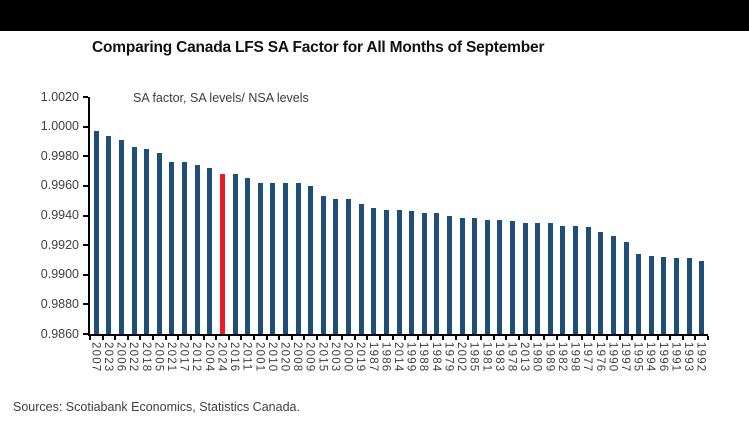  Describe the element at coordinates (221, 357) in the screenshot. I see `x-tick-label: 2024` at that location.